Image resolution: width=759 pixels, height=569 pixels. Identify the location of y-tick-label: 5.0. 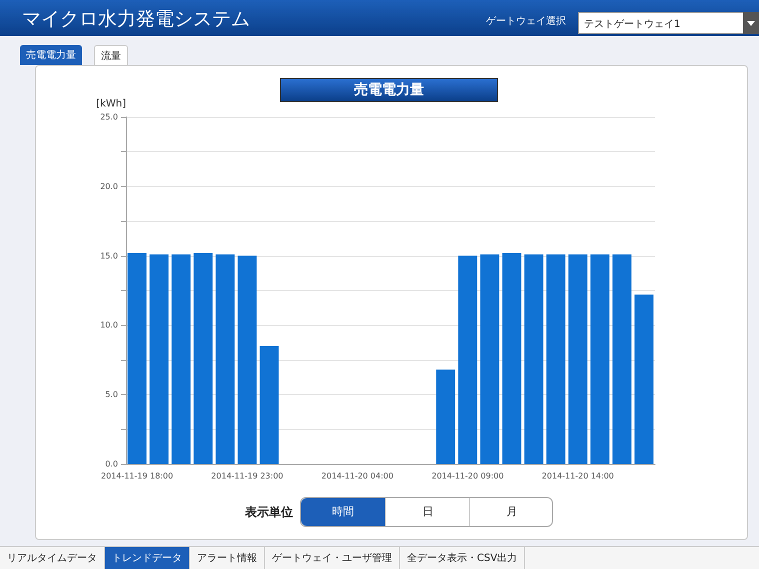
(111, 395).